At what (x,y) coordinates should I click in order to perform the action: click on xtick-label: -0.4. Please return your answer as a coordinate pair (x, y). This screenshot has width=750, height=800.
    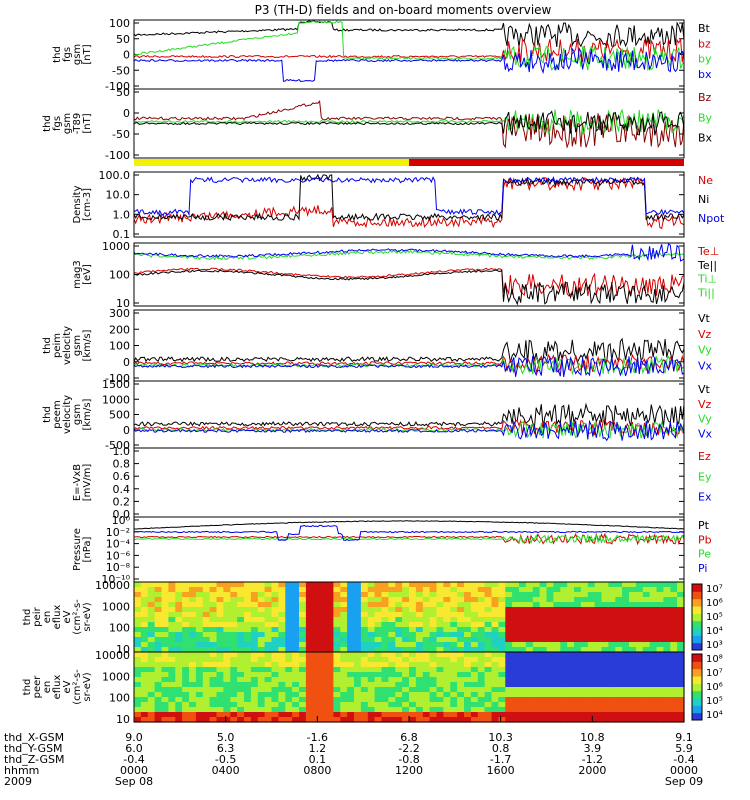
    Looking at the image, I should click on (133, 759).